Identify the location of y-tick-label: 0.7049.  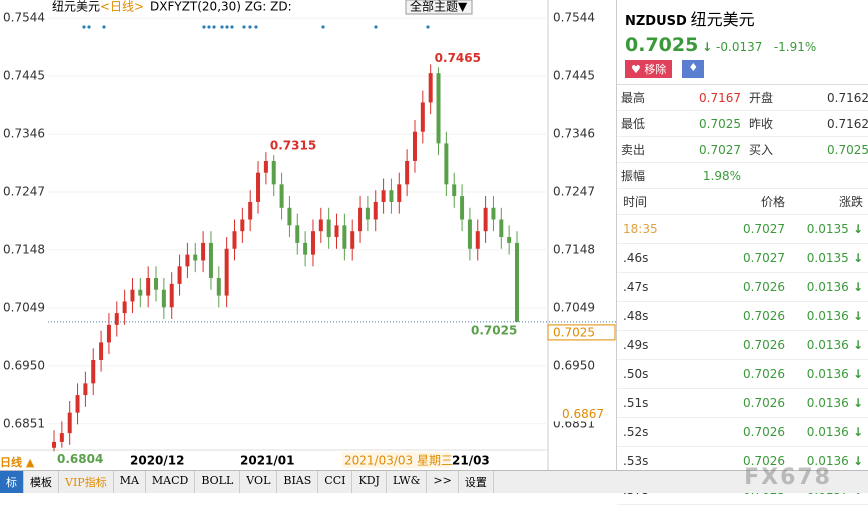
(24, 307).